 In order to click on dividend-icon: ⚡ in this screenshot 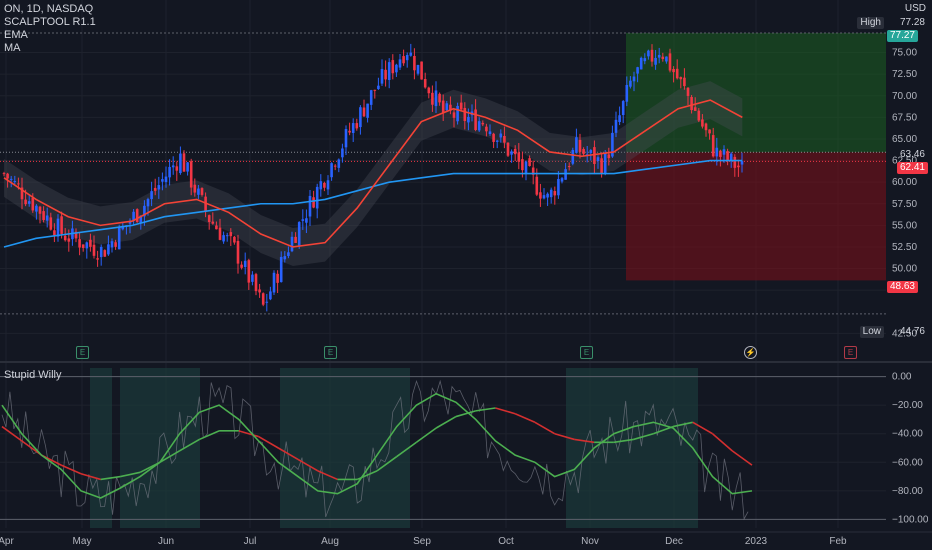, I will do `click(750, 352)`.